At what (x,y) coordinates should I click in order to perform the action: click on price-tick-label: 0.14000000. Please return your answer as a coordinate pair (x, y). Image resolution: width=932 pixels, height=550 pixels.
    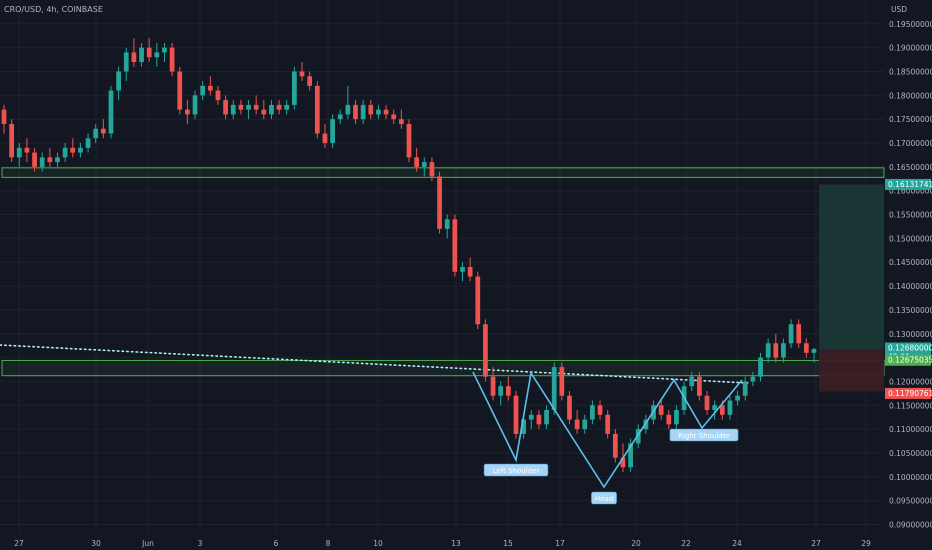
    Looking at the image, I should click on (910, 286).